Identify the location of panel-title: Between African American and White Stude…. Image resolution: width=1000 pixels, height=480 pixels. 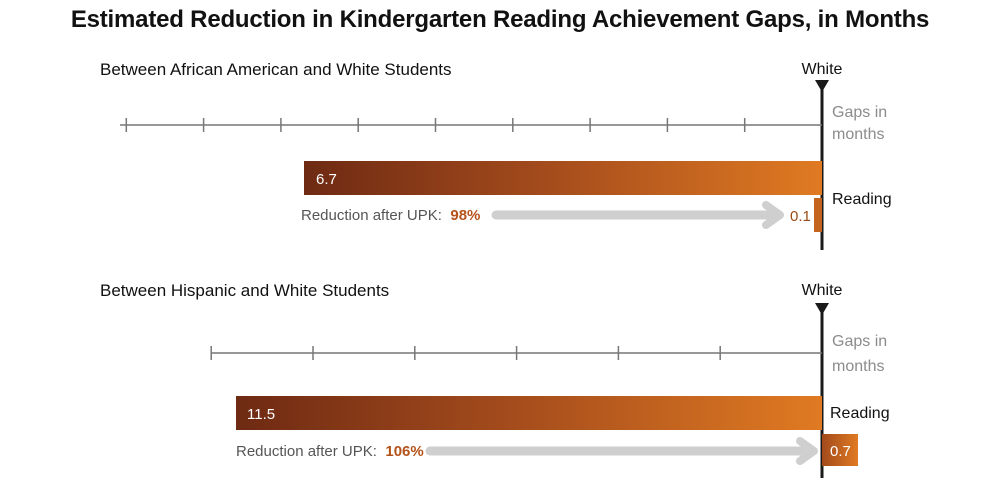
(276, 69).